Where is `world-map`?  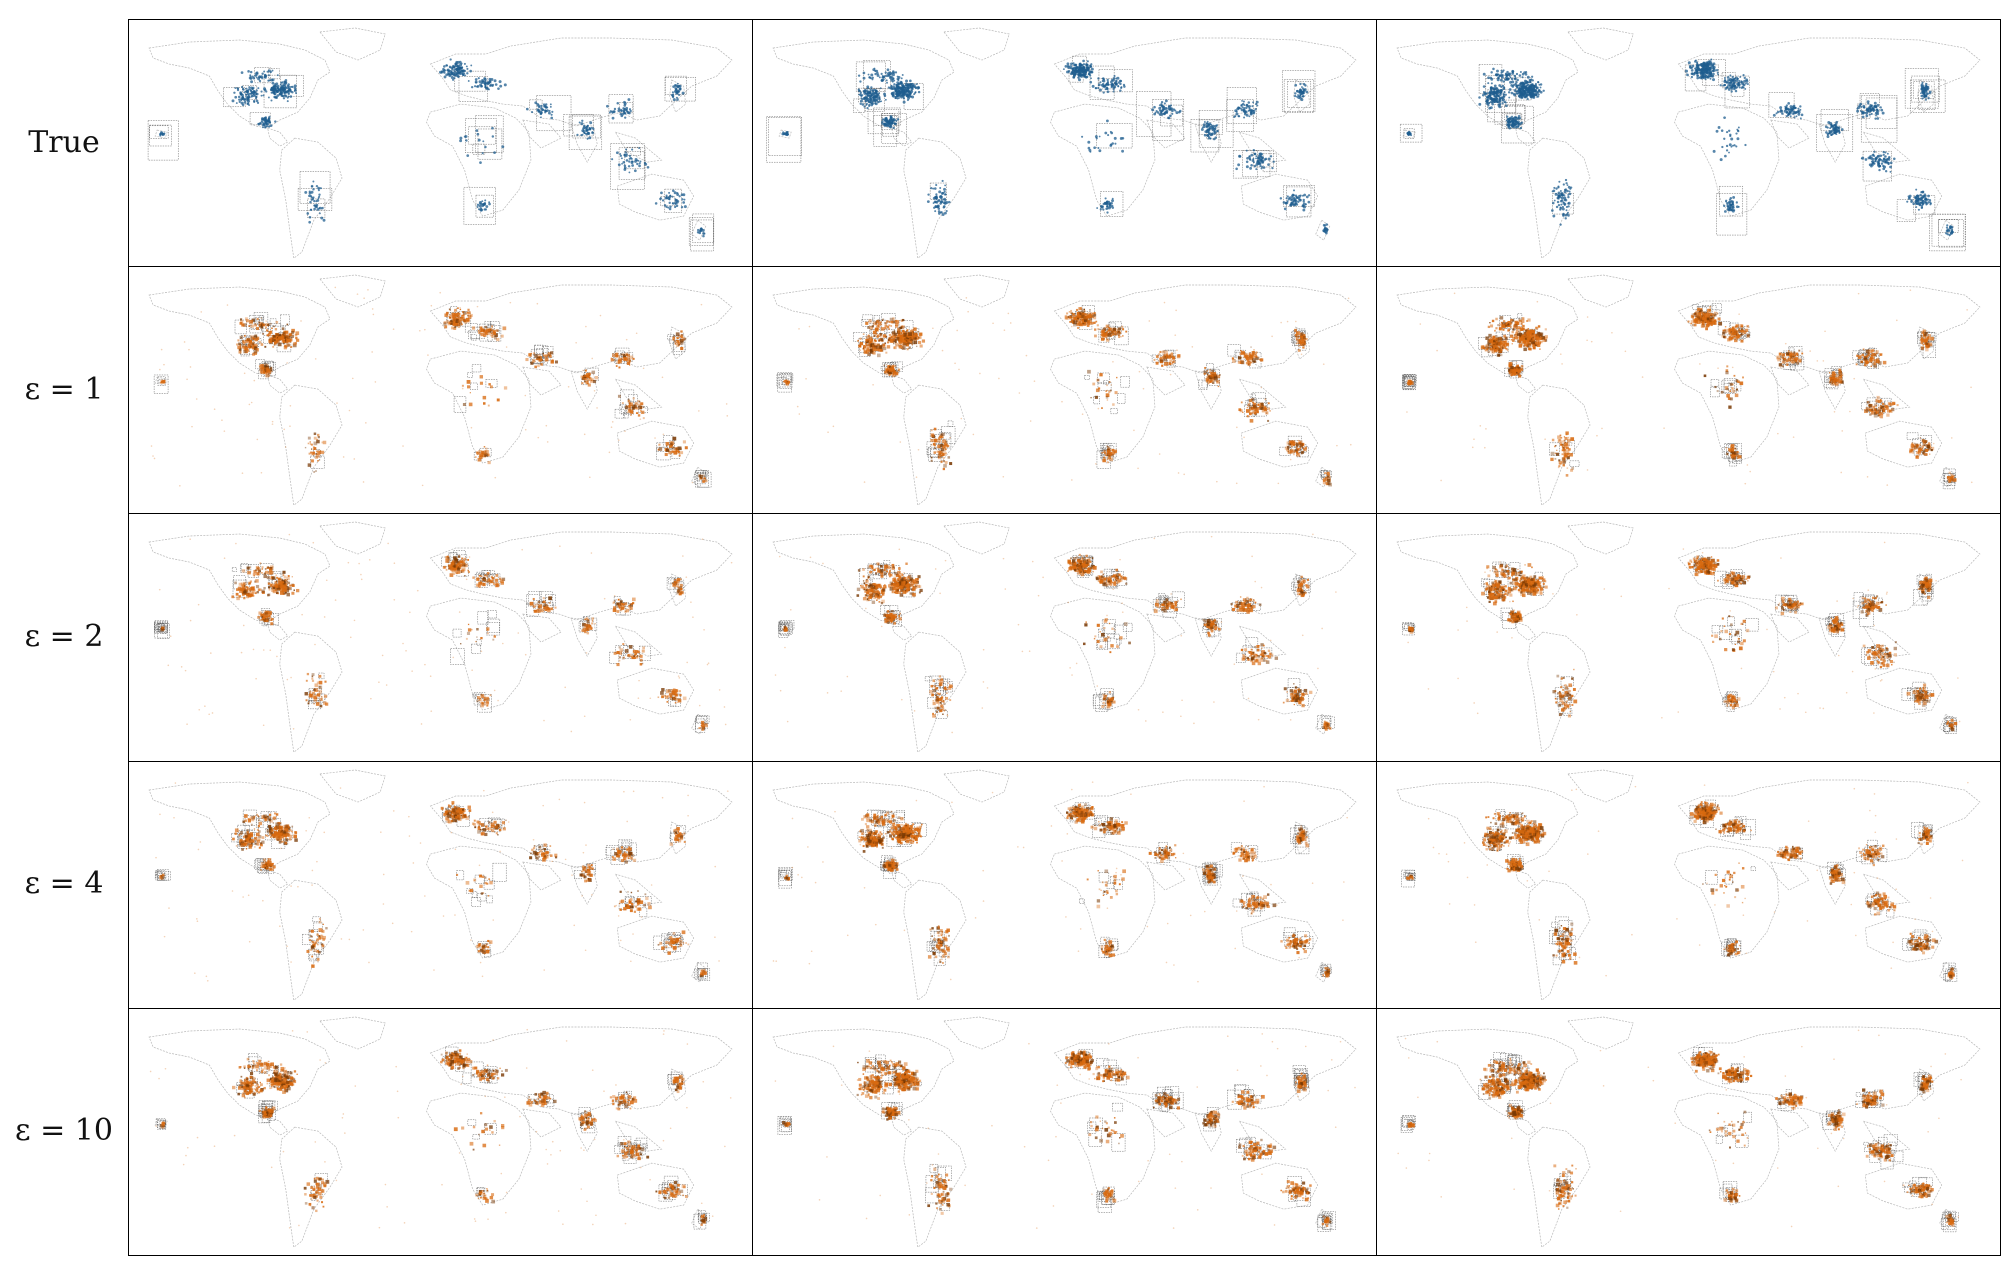
world-map is located at coordinates (1061, 143).